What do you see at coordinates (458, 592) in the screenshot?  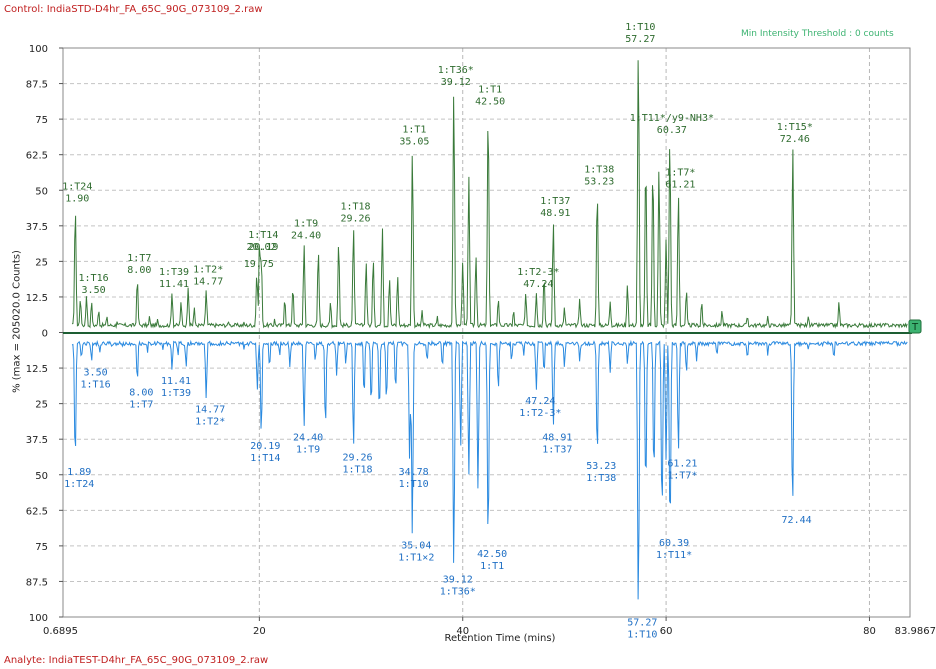 I see `peak-id: 1:T36*` at bounding box center [458, 592].